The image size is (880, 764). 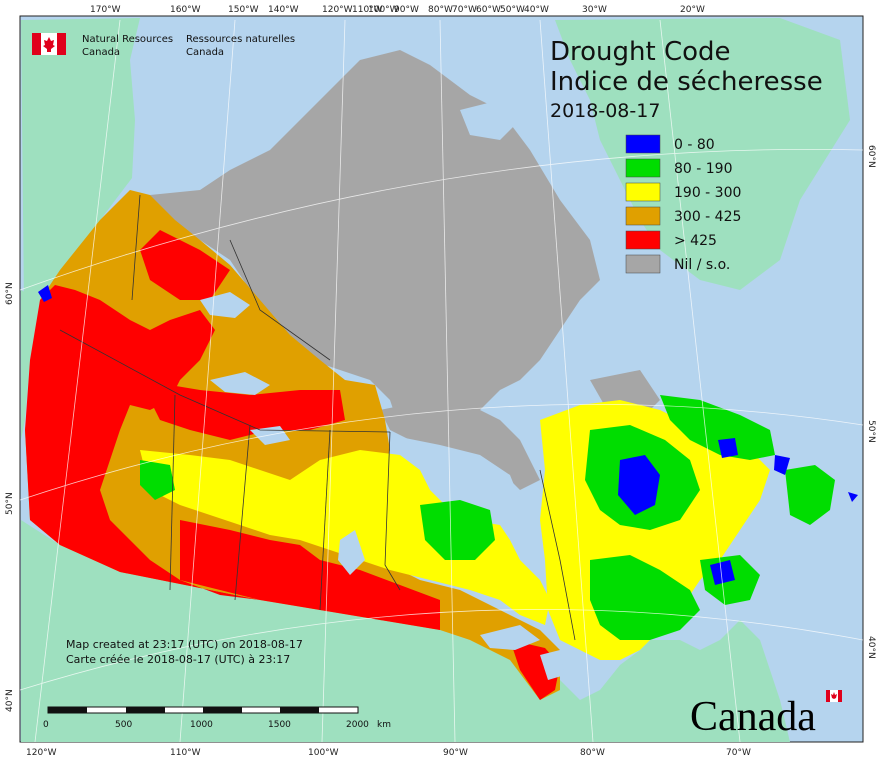 I want to click on zone-0-80-nfld-tip, so click(x=853, y=497).